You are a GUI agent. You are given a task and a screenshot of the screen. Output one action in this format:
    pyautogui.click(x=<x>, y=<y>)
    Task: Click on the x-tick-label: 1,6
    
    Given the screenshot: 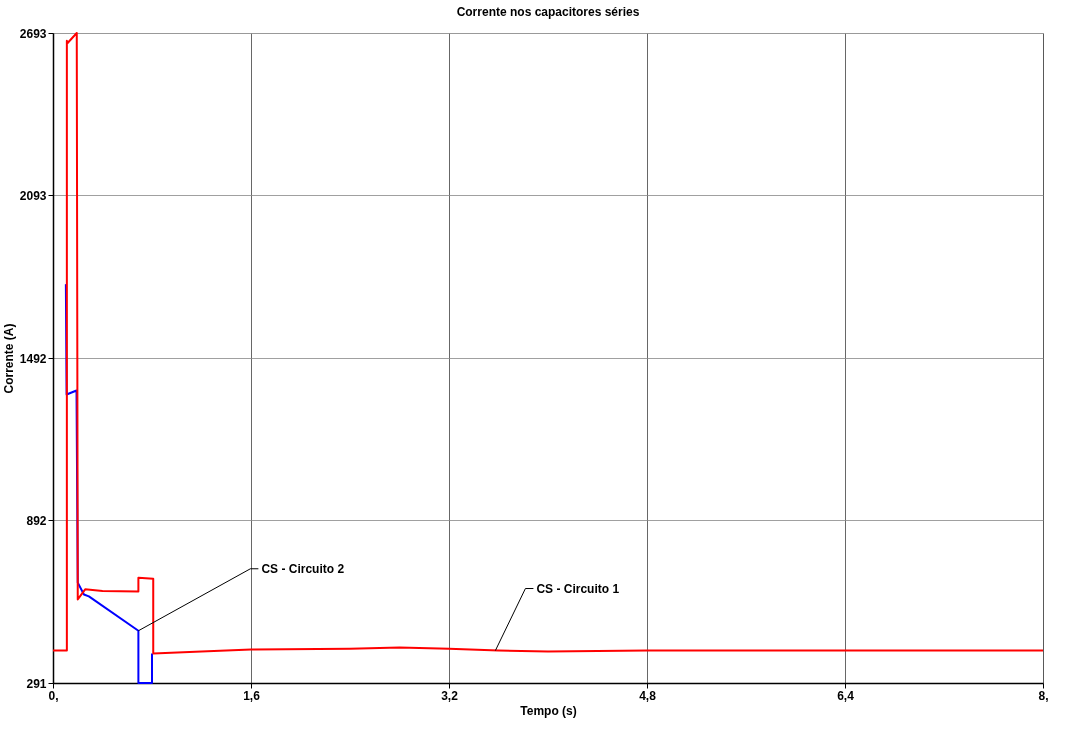 What is the action you would take?
    pyautogui.click(x=252, y=695)
    